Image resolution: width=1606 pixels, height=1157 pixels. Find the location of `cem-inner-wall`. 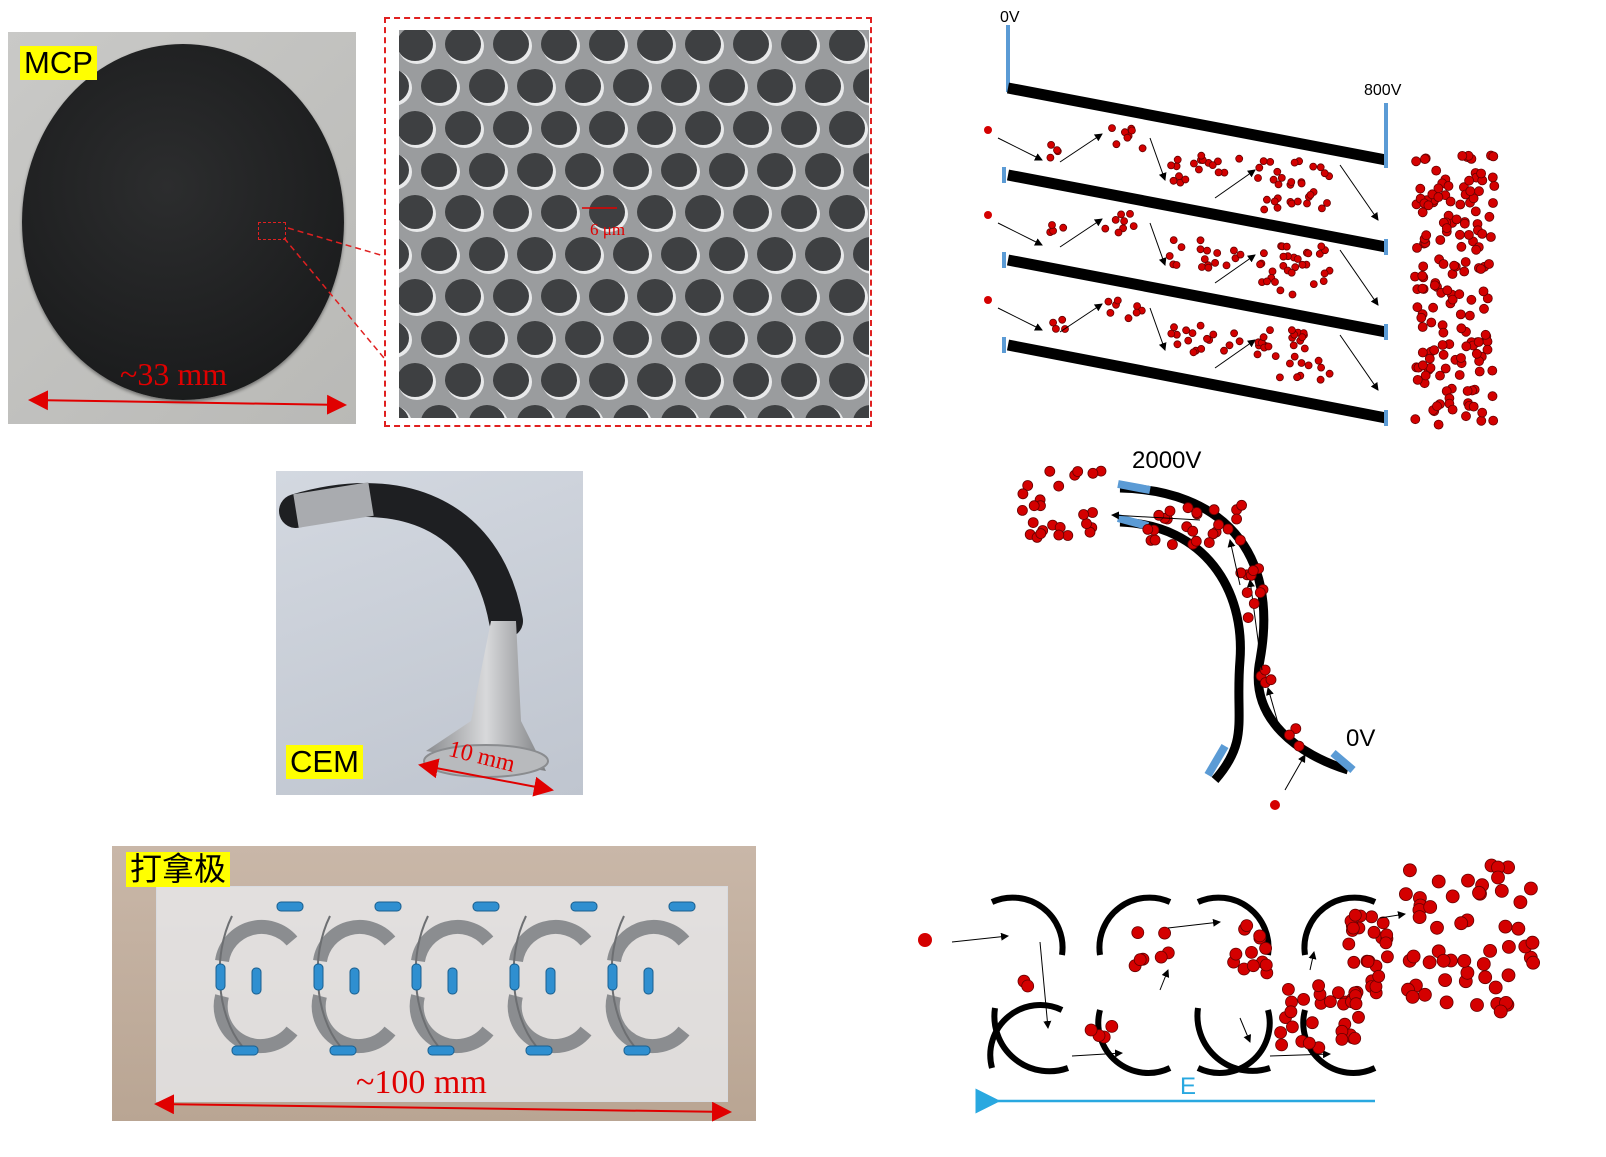

cem-inner-wall is located at coordinates (1182, 650).